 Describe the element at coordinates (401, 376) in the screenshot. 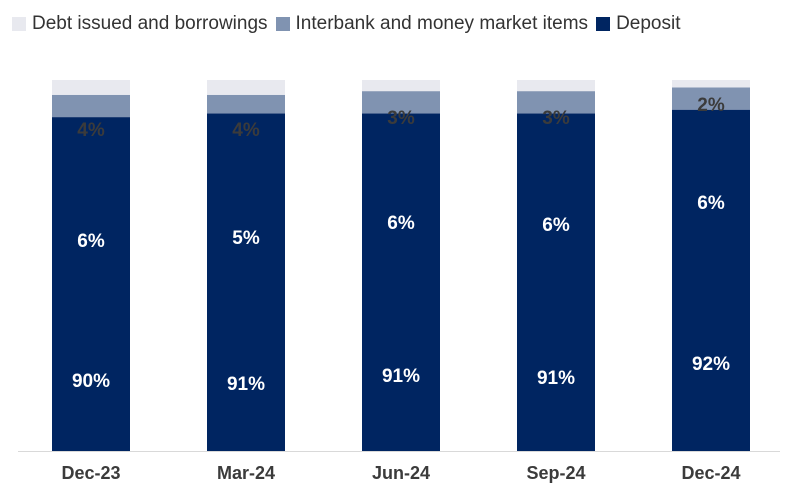

I see `data-label-deposit-jun-24: 91%` at that location.